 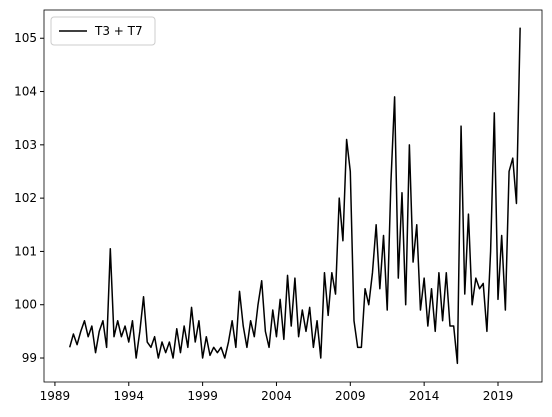 I want to click on x-tick-label: 2019, so click(x=498, y=396).